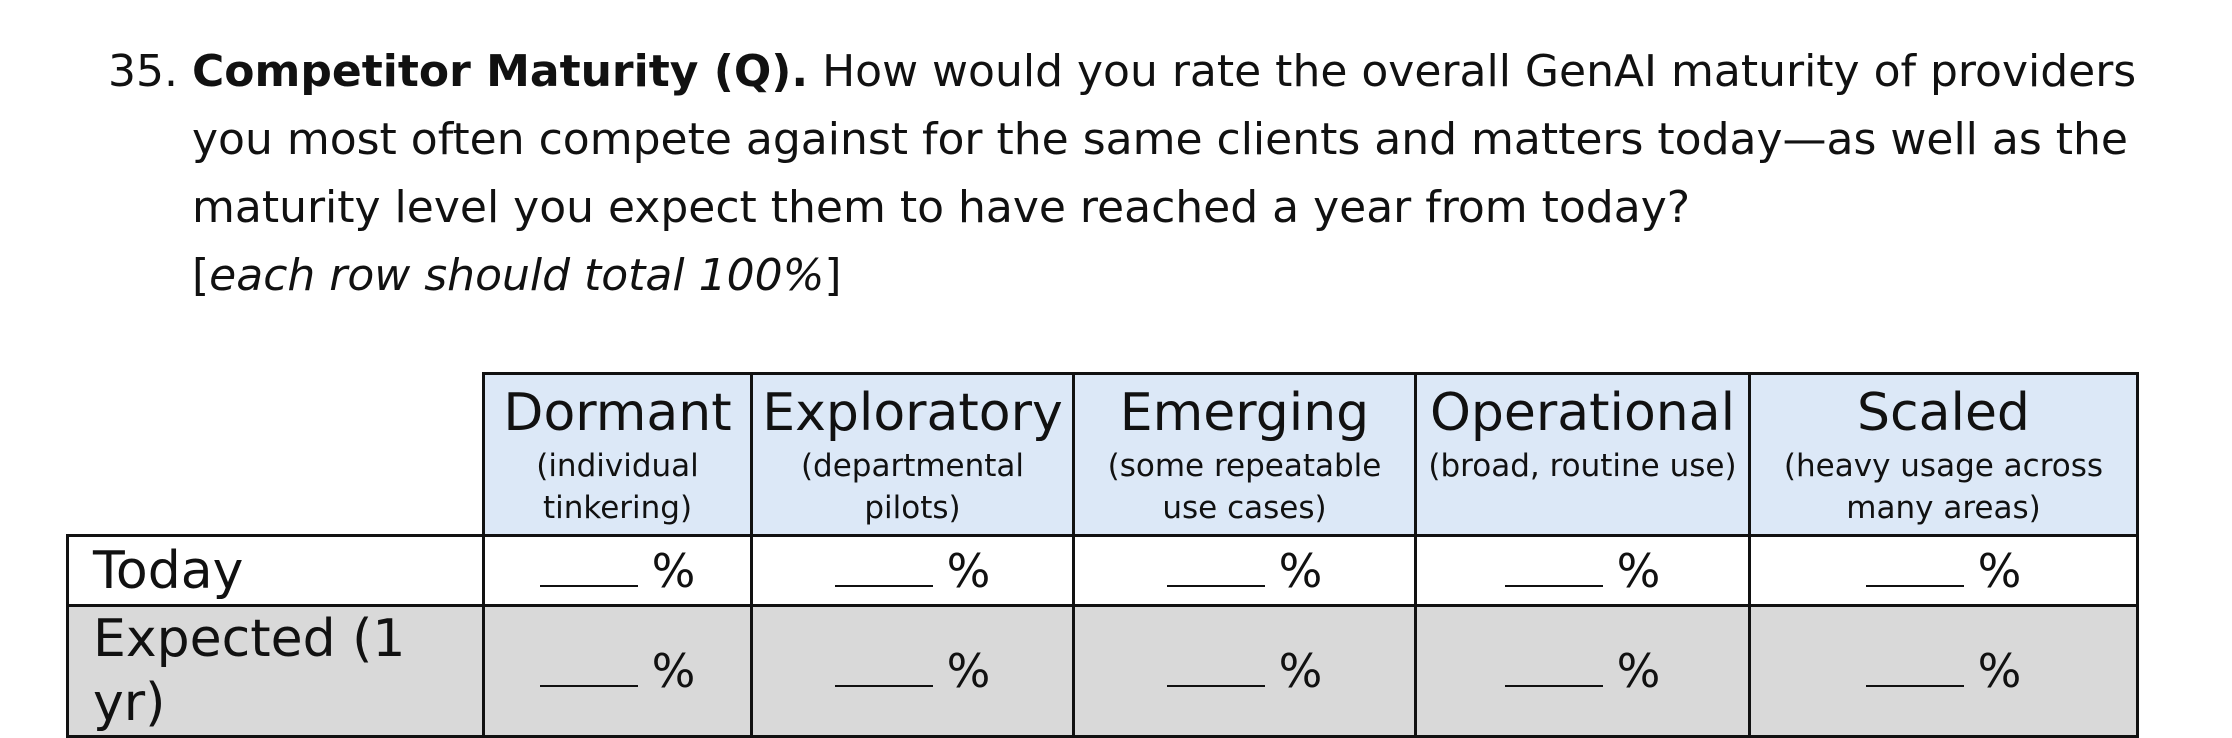 This screenshot has width=2232, height=738. What do you see at coordinates (201, 275) in the screenshot?
I see `instruction-open-bracket: [` at bounding box center [201, 275].